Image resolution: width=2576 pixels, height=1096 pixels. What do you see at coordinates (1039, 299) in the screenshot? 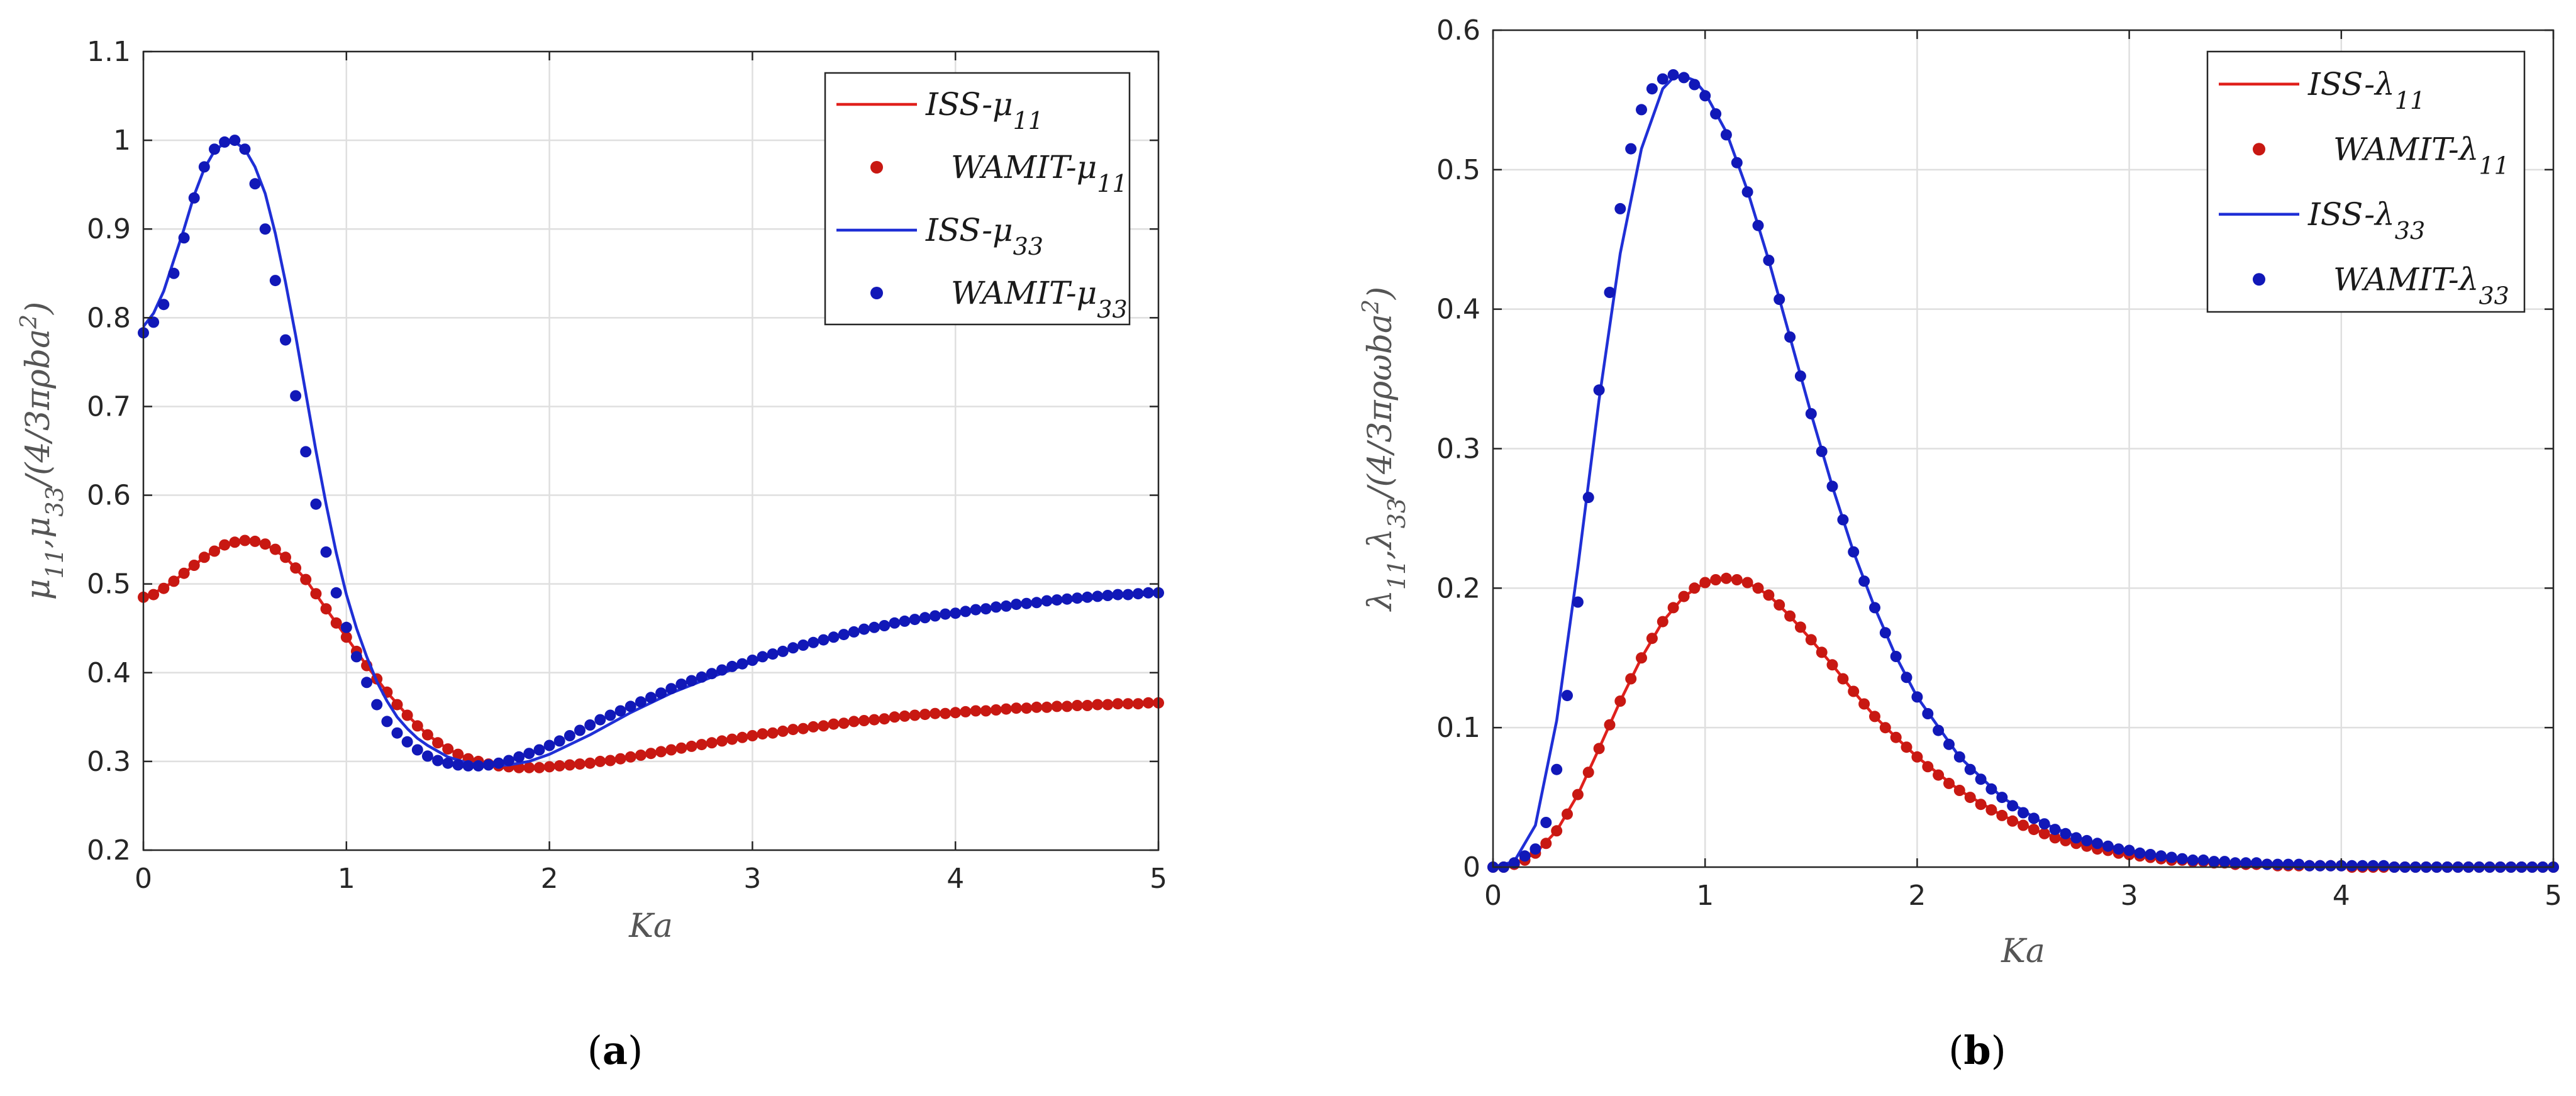
I see `legend-label: WAMIT-μ33` at bounding box center [1039, 299].